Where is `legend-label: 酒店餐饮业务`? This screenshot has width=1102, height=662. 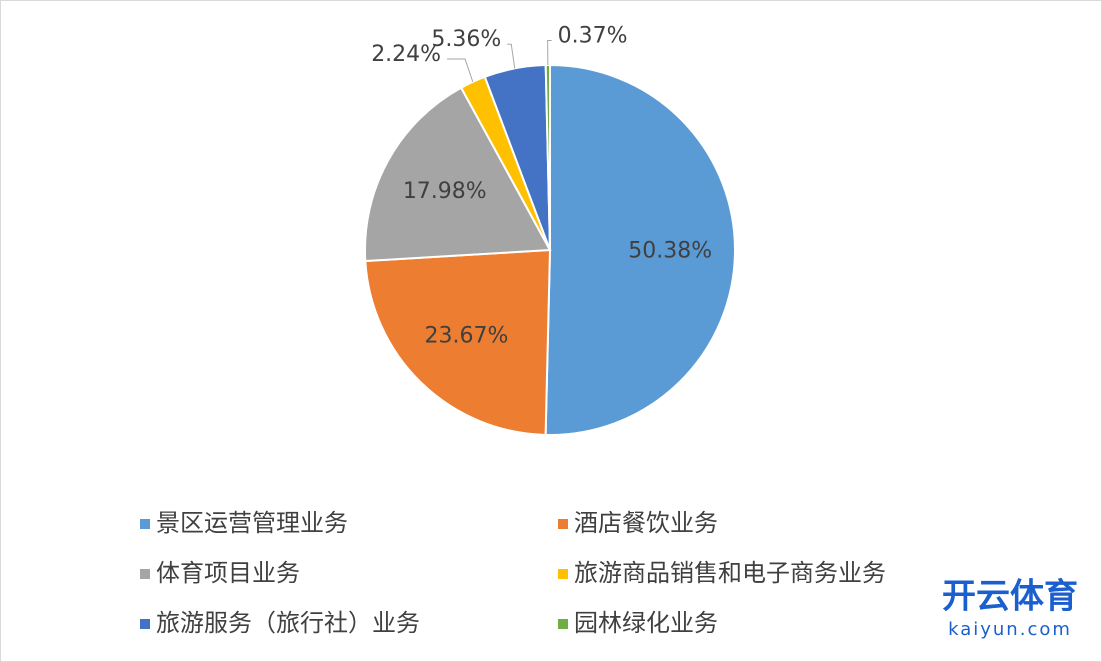
legend-label: 酒店餐饮业务 is located at coordinates (646, 523).